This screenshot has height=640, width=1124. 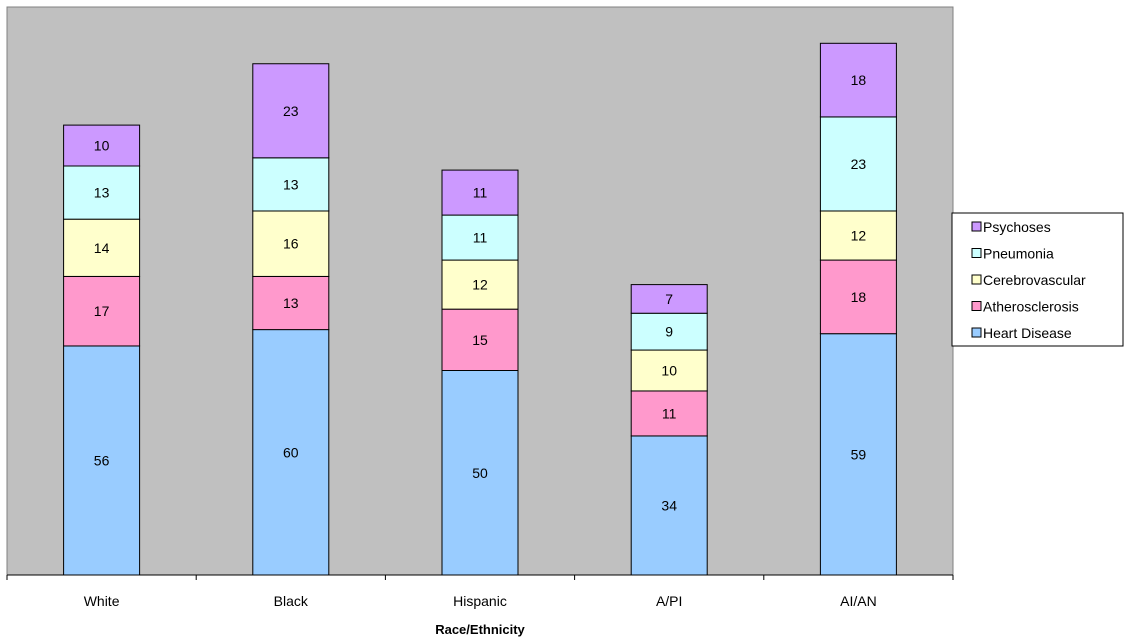 What do you see at coordinates (102, 248) in the screenshot?
I see `data-label: 14` at bounding box center [102, 248].